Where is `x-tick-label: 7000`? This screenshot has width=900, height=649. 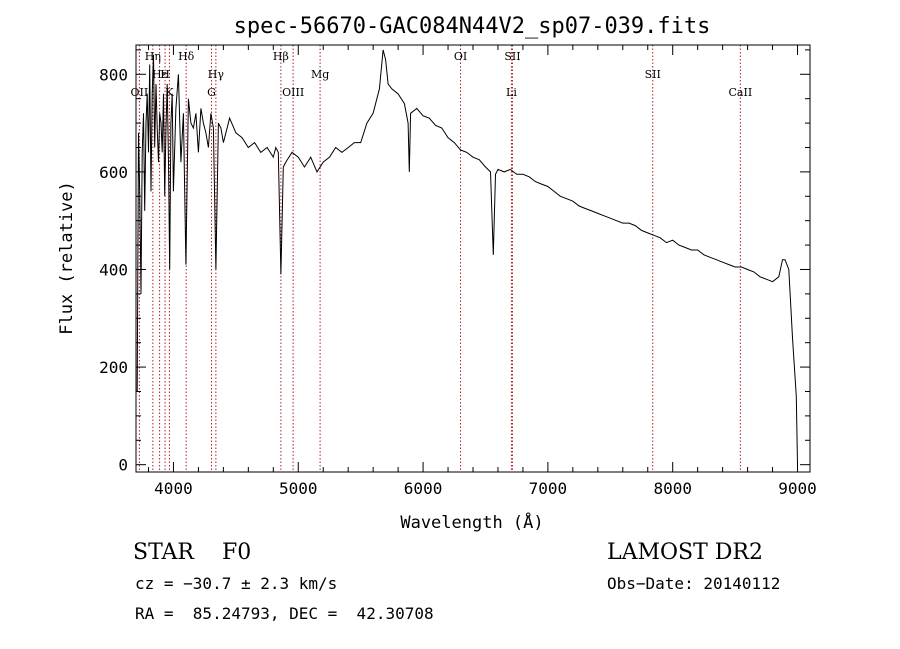 x-tick-label: 7000 is located at coordinates (548, 488).